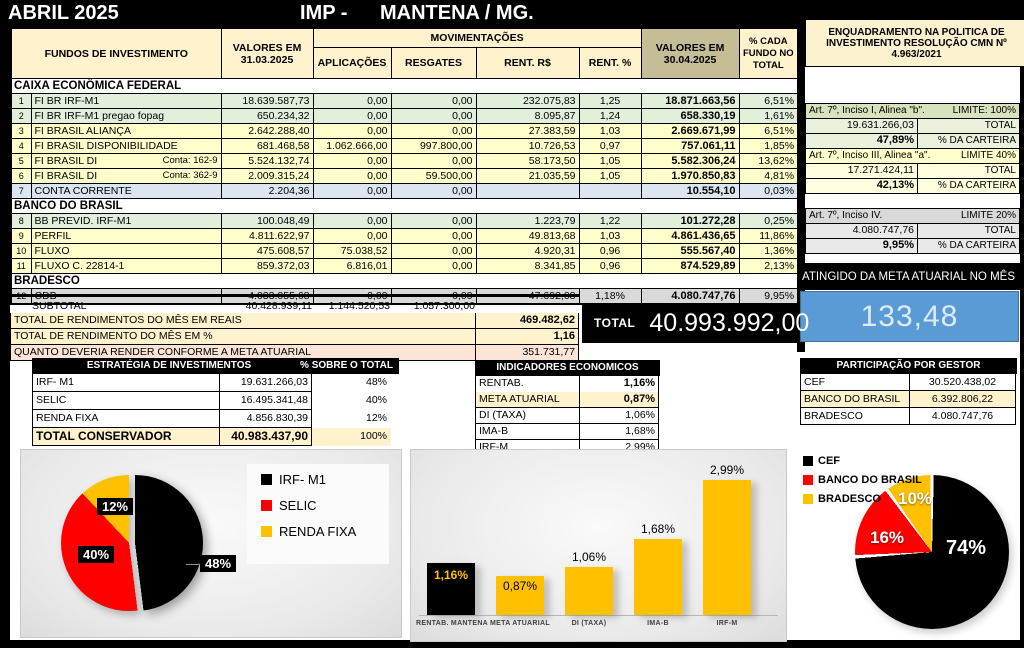 This screenshot has height=648, width=1024. What do you see at coordinates (527, 251) in the screenshot?
I see `rent-reais-value: 4.920,31` at bounding box center [527, 251].